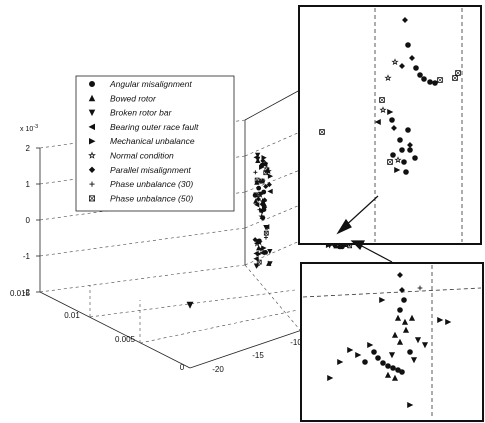 This screenshot has height=423, width=485. What do you see at coordinates (272, 105) in the screenshot?
I see `back-top-edge` at bounding box center [272, 105].